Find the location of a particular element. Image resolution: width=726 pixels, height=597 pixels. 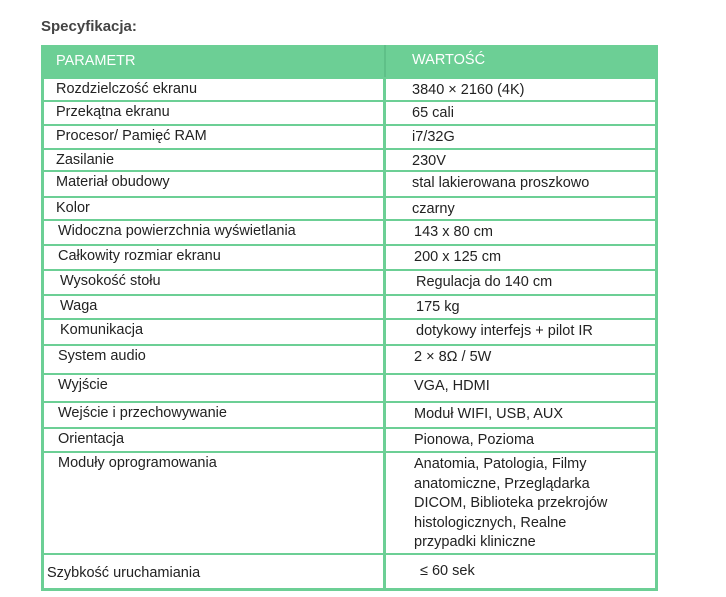

table-row: Wyjście VGA, HDMI is located at coordinates (349, 387).